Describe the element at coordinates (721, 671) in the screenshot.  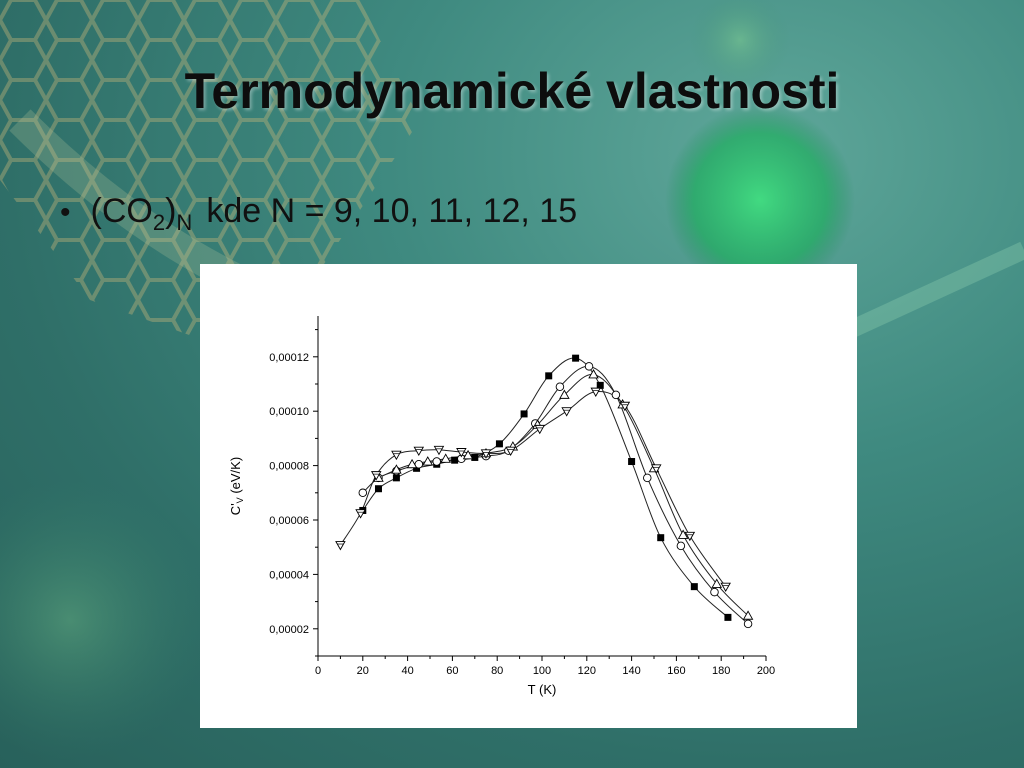
I see `x-tick-label: 180` at that location.